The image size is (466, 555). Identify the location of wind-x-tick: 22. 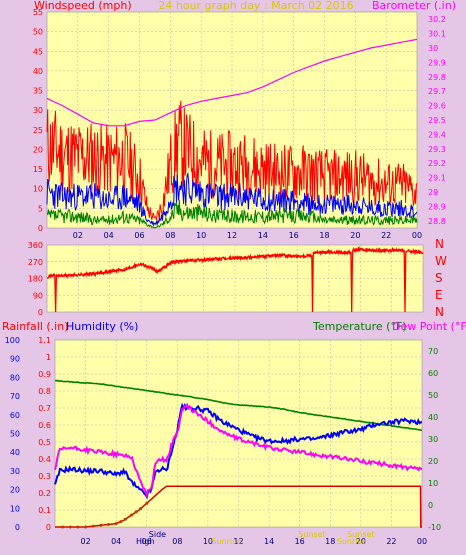
(386, 235).